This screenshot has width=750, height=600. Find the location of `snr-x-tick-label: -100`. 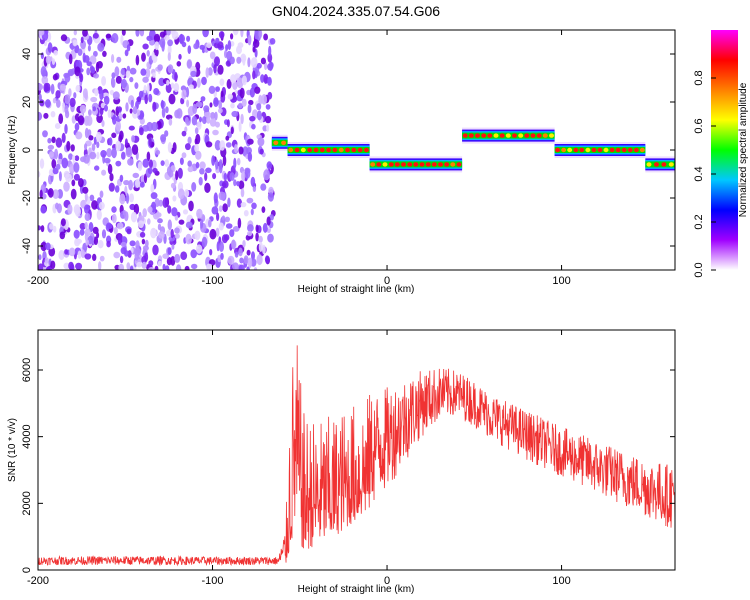

snr-x-tick-label: -100 is located at coordinates (213, 581).